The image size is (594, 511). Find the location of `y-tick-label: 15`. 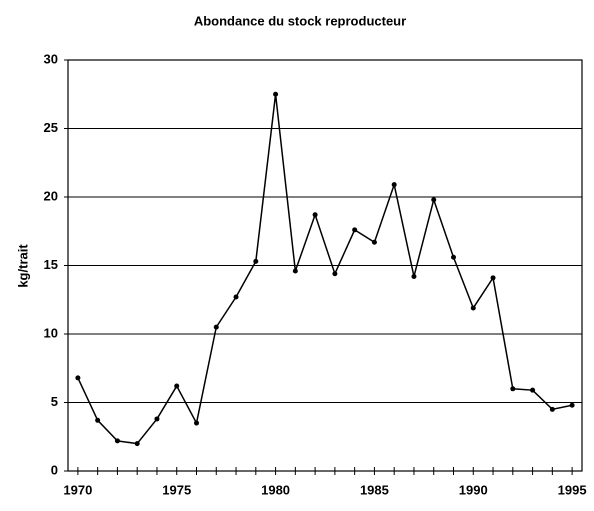

y-tick-label: 15 is located at coordinates (51, 264).